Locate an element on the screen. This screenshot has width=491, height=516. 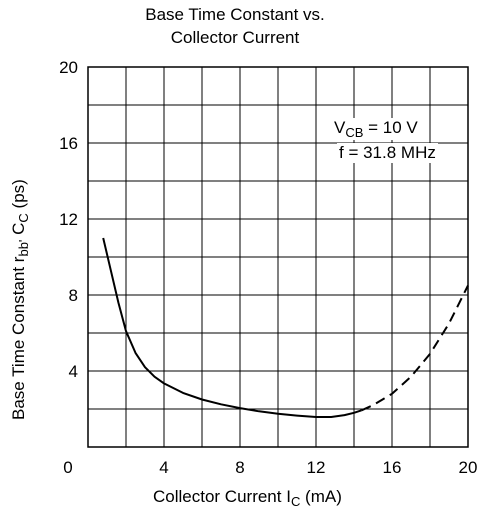
y-tick-label: 16 is located at coordinates (68, 143).